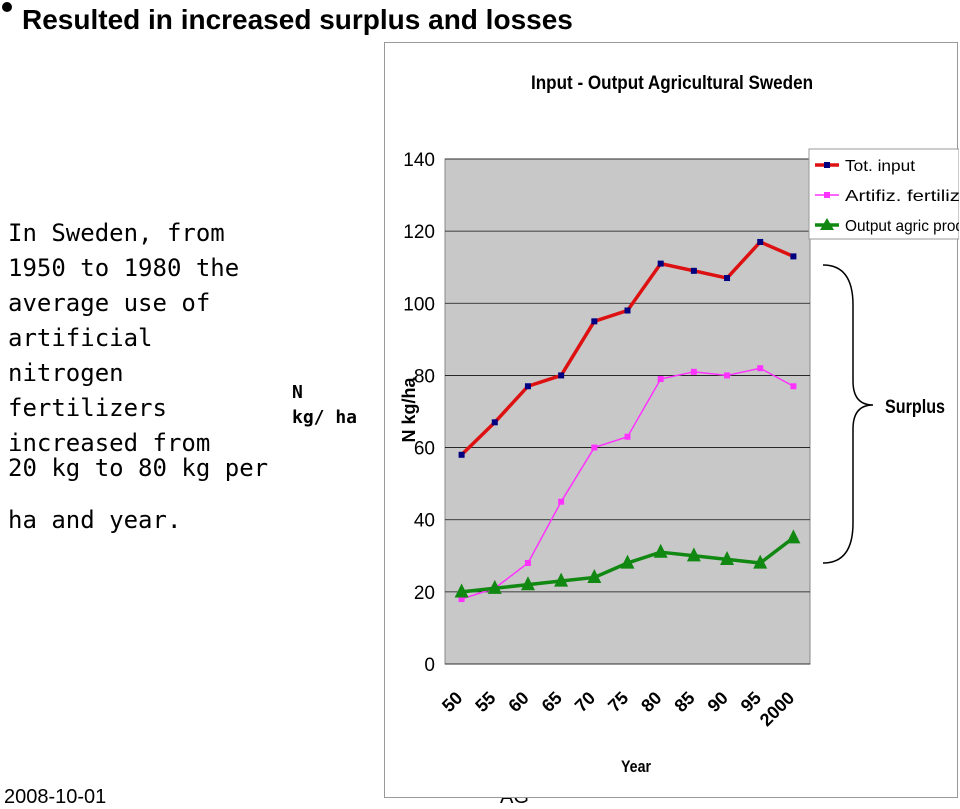 This screenshot has width=960, height=809. Describe the element at coordinates (419, 160) in the screenshot. I see `y-tick-label: 140` at that location.